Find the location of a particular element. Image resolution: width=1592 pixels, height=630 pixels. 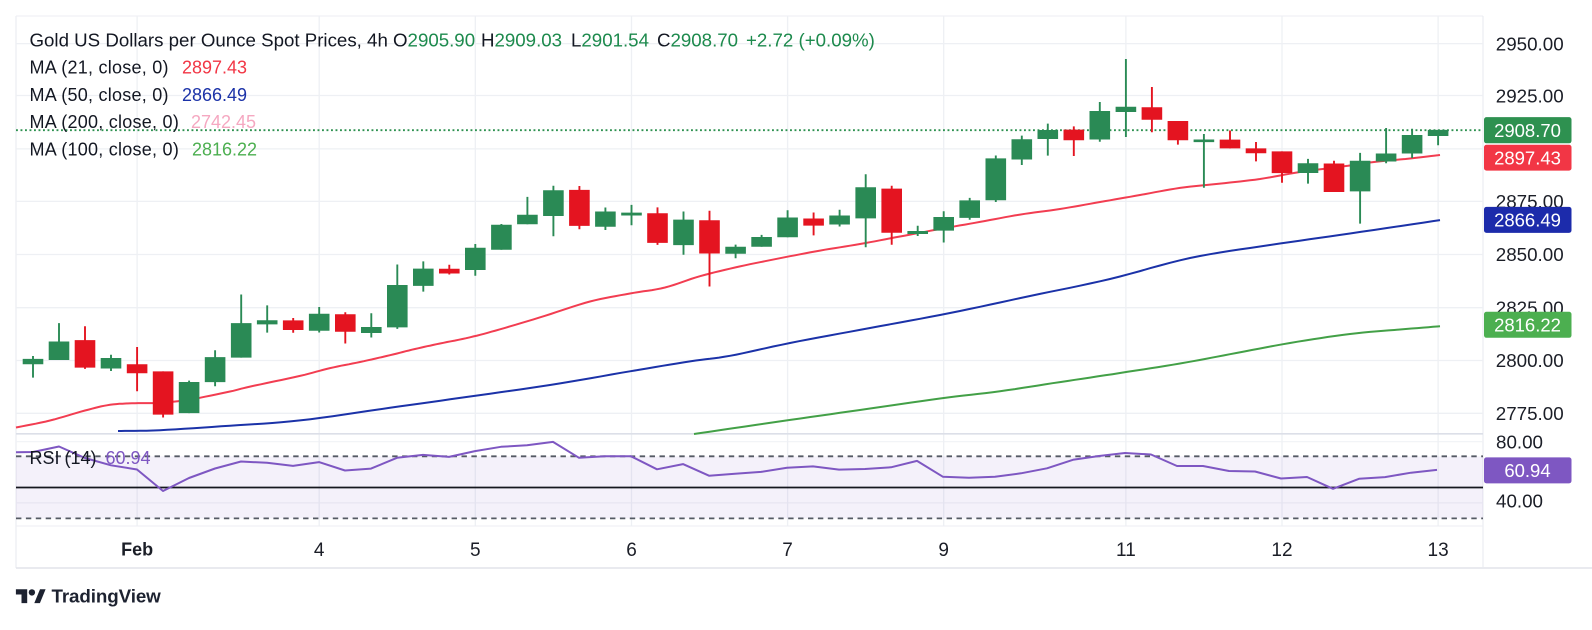

svg-text: 2775.00 is located at coordinates (1530, 413).